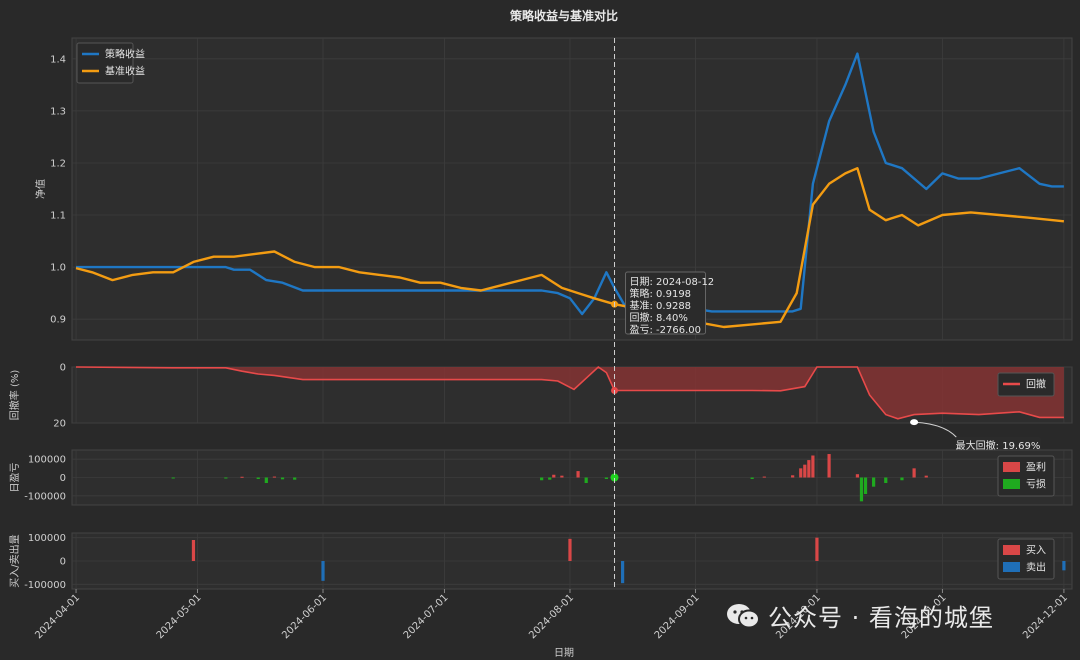 Image resolution: width=1080 pixels, height=660 pixels. I want to click on legend-box, so click(1026, 384).